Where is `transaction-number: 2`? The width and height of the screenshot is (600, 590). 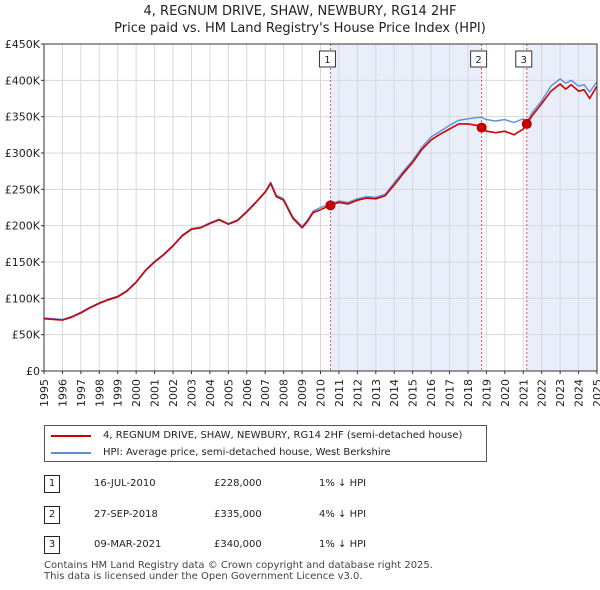 transaction-number: 2 is located at coordinates (52, 515).